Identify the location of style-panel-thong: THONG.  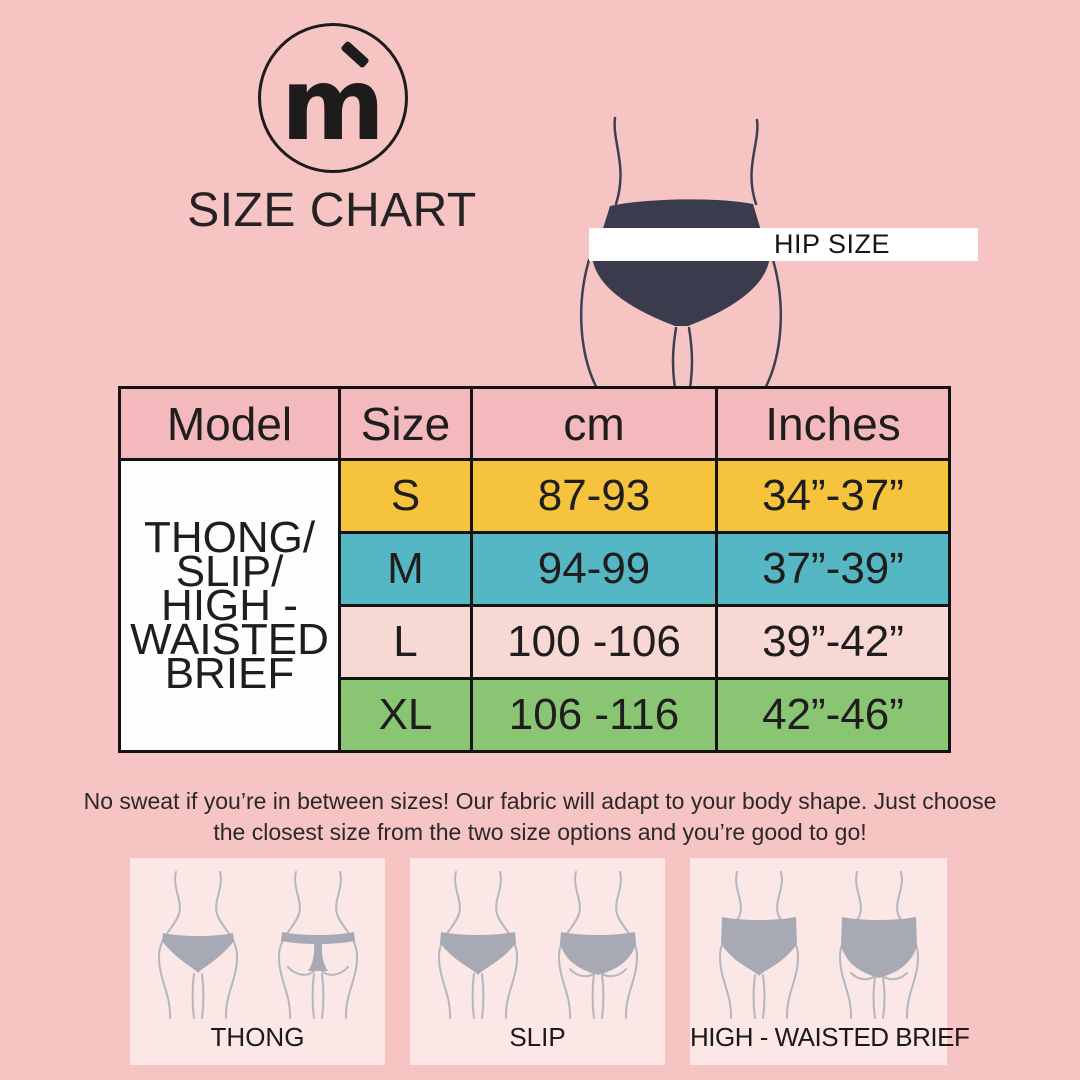
(257, 961).